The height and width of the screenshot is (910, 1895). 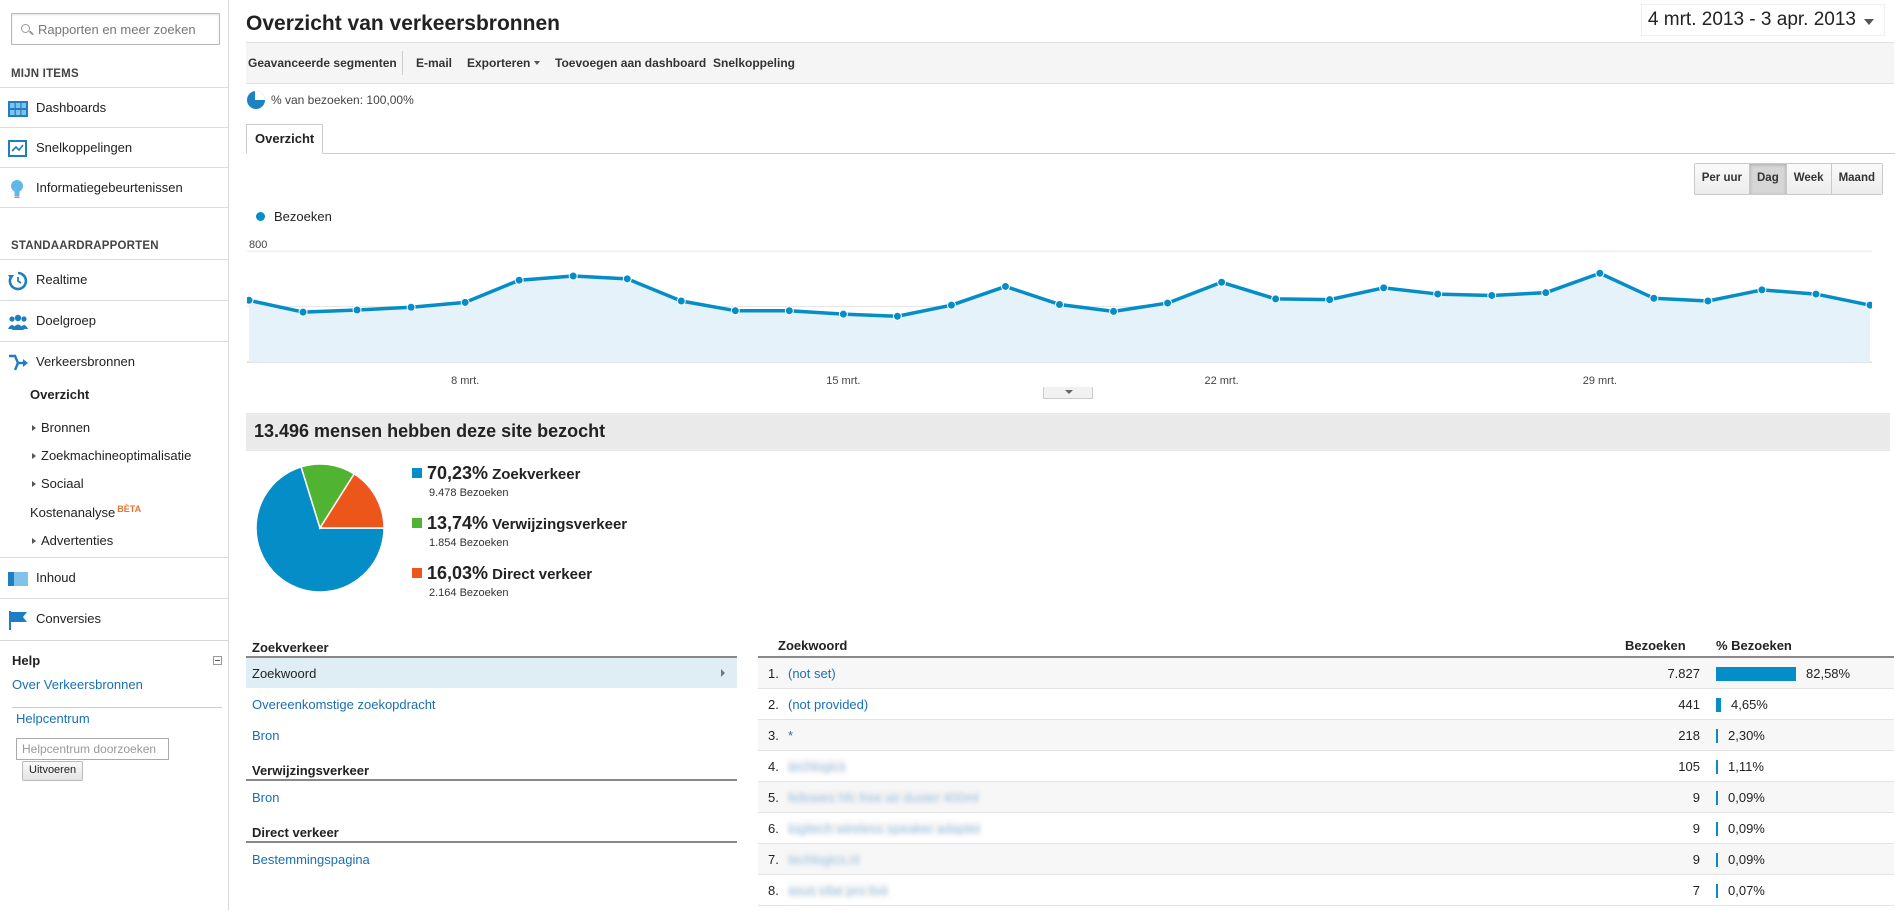 I want to click on dashboard-grid-icon, so click(x=18, y=109).